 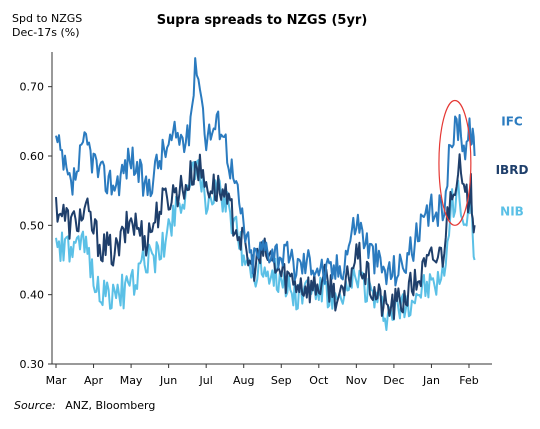 What do you see at coordinates (512, 121) in the screenshot?
I see `legend-label-ifc: IFC` at bounding box center [512, 121].